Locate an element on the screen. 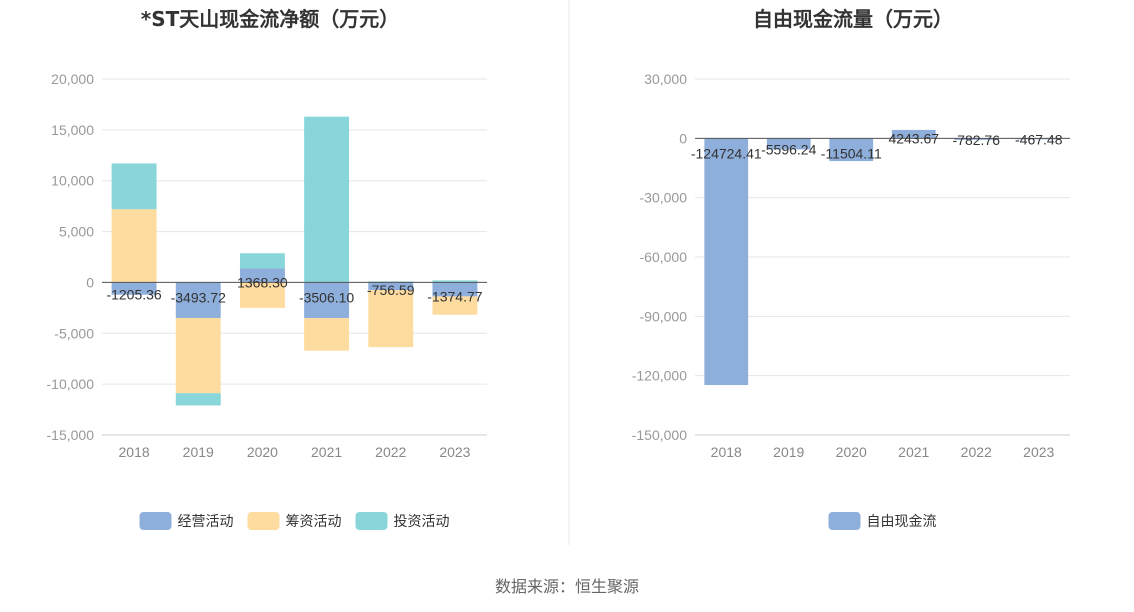 The height and width of the screenshot is (612, 1134). data-label: -3493.72 is located at coordinates (198, 297).